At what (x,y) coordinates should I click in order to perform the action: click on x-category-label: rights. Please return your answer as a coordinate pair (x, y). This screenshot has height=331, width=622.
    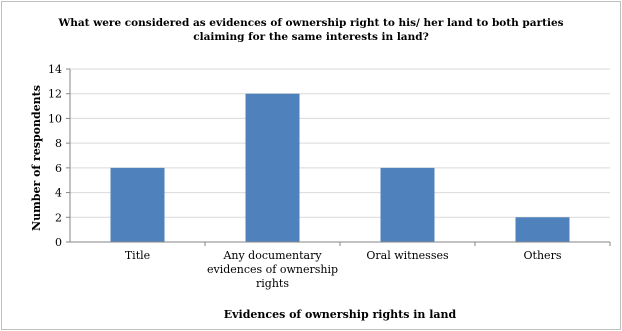
    Looking at the image, I should click on (272, 283).